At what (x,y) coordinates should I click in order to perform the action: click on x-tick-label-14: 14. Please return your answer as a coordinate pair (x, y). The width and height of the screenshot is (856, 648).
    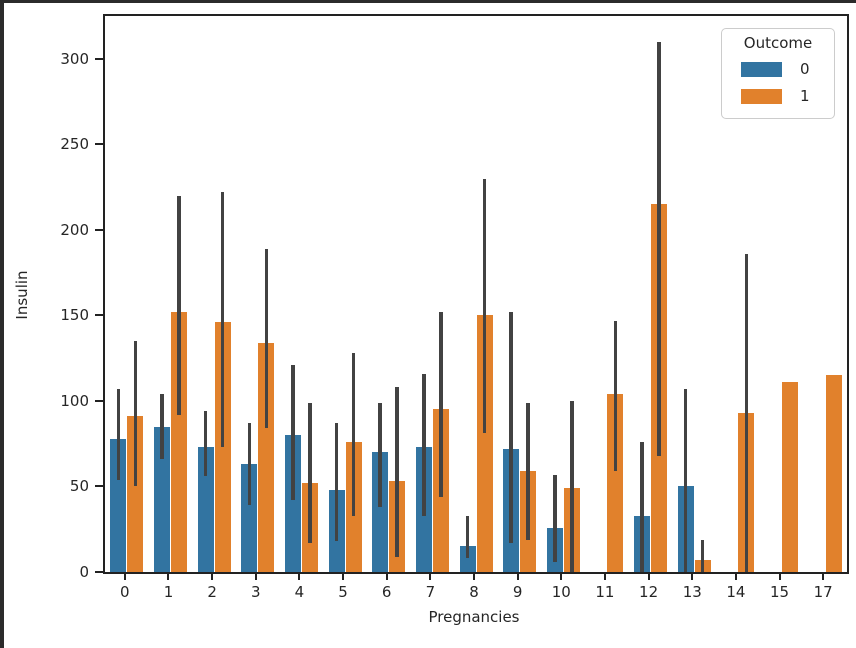
    Looking at the image, I should click on (736, 592).